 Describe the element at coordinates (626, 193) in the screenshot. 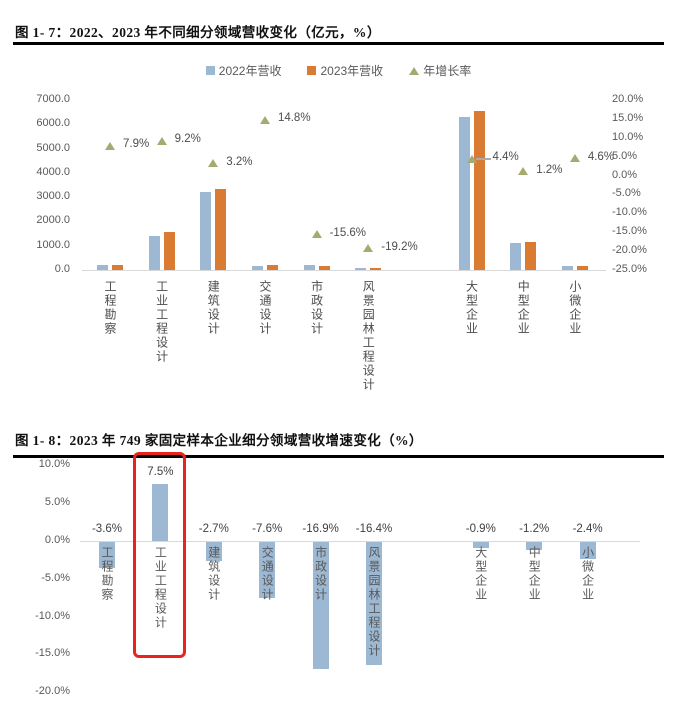

I see `chart1-right-axis-tick-label: -5.0%` at that location.